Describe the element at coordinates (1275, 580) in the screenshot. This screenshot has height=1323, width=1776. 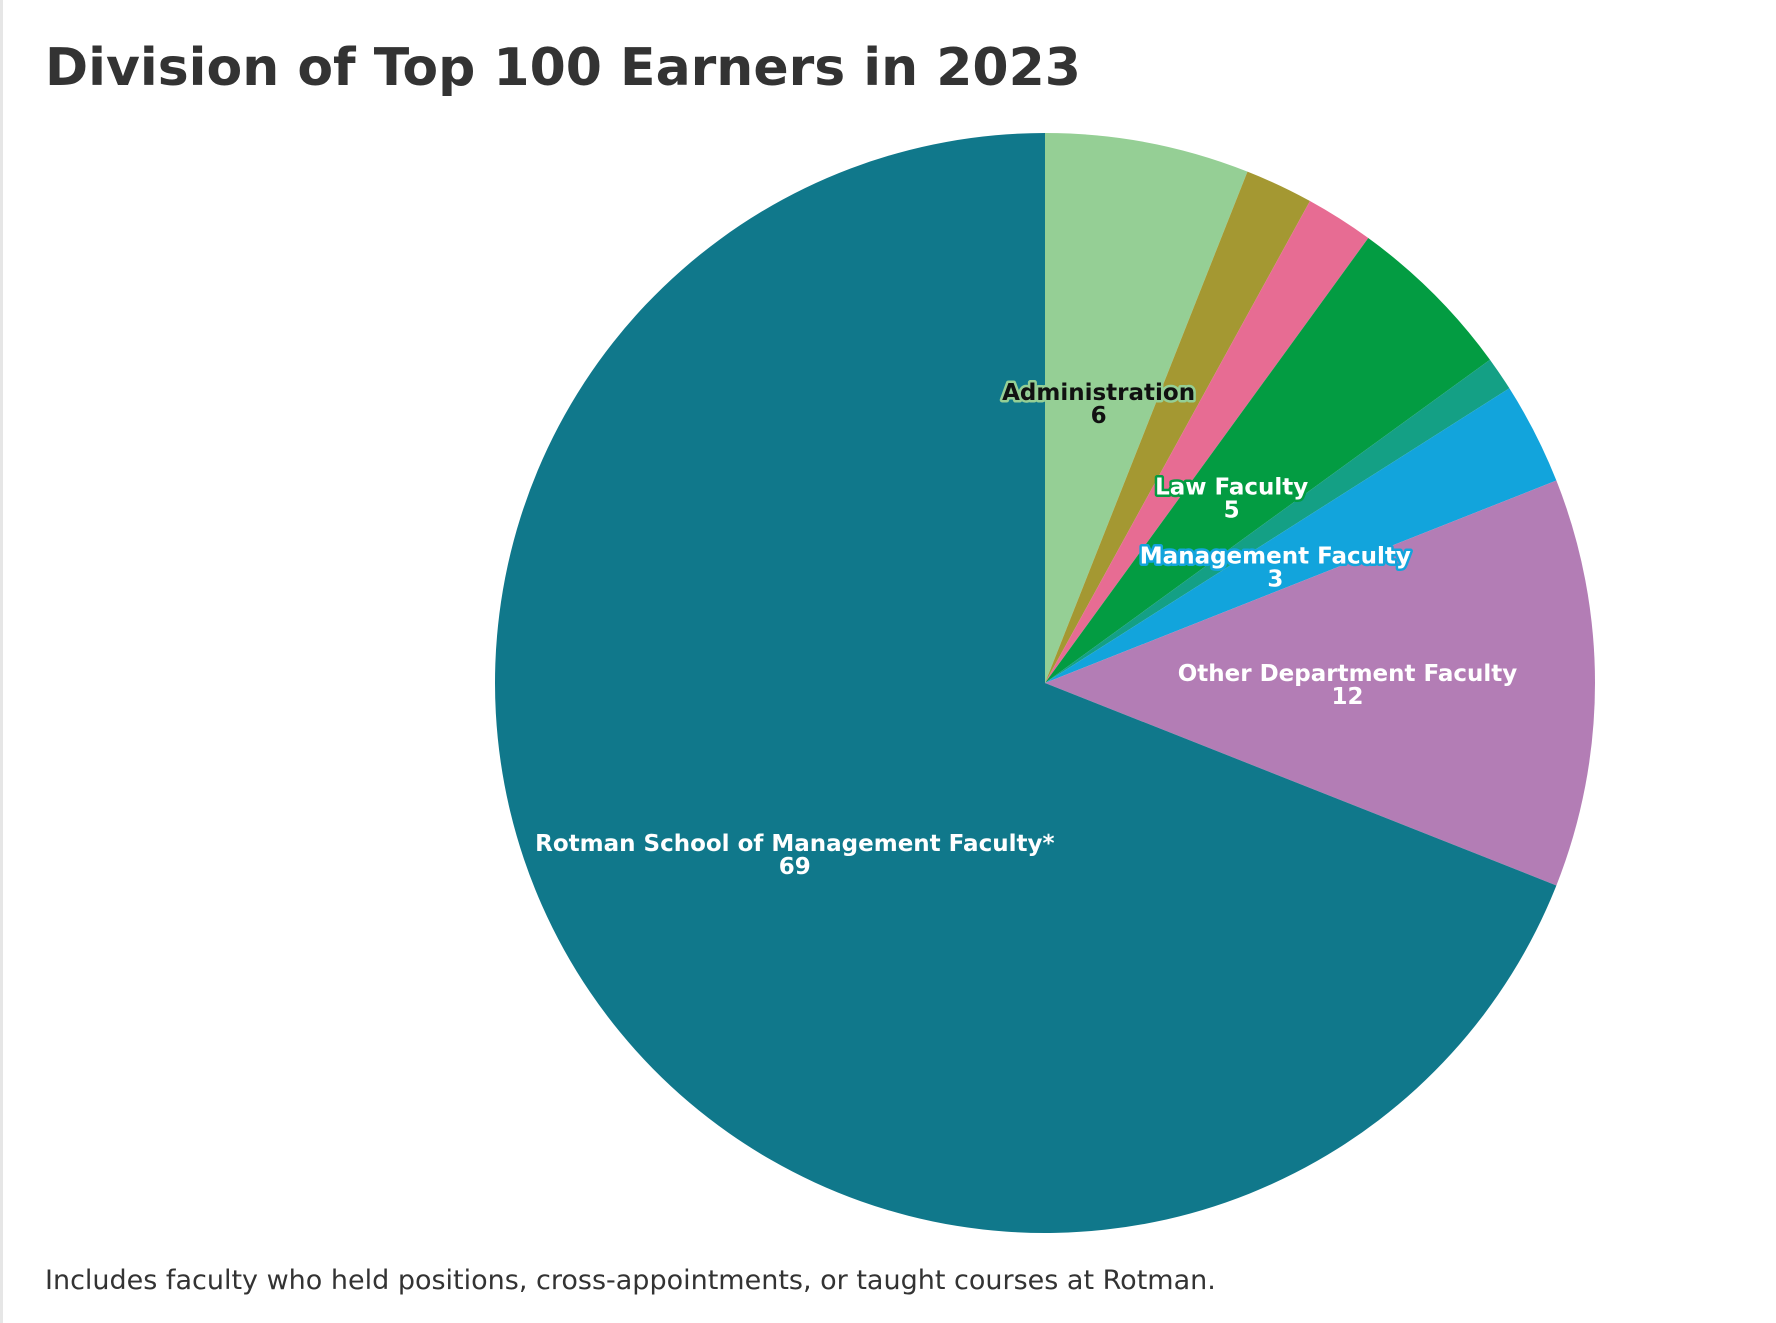
I see `slice-value-management-faculty: 3` at that location.